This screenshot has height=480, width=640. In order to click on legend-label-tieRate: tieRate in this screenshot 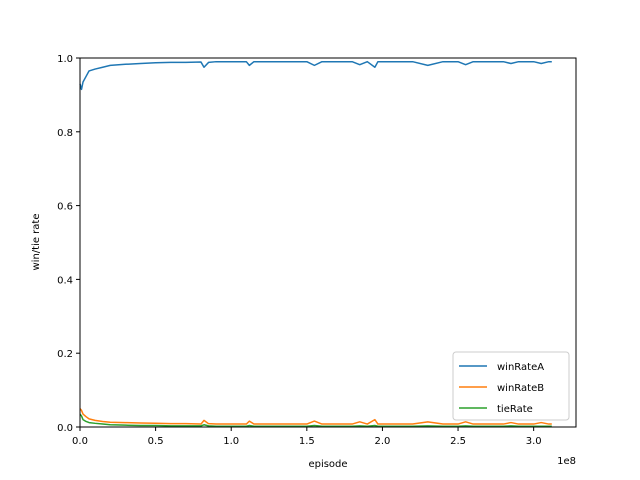, I will do `click(515, 409)`.